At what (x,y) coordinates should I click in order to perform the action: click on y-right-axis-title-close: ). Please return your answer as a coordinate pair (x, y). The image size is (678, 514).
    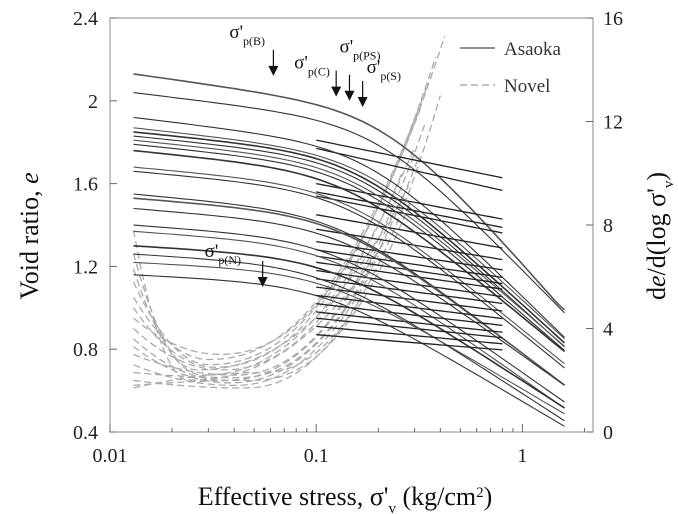
    Looking at the image, I should click on (656, 176).